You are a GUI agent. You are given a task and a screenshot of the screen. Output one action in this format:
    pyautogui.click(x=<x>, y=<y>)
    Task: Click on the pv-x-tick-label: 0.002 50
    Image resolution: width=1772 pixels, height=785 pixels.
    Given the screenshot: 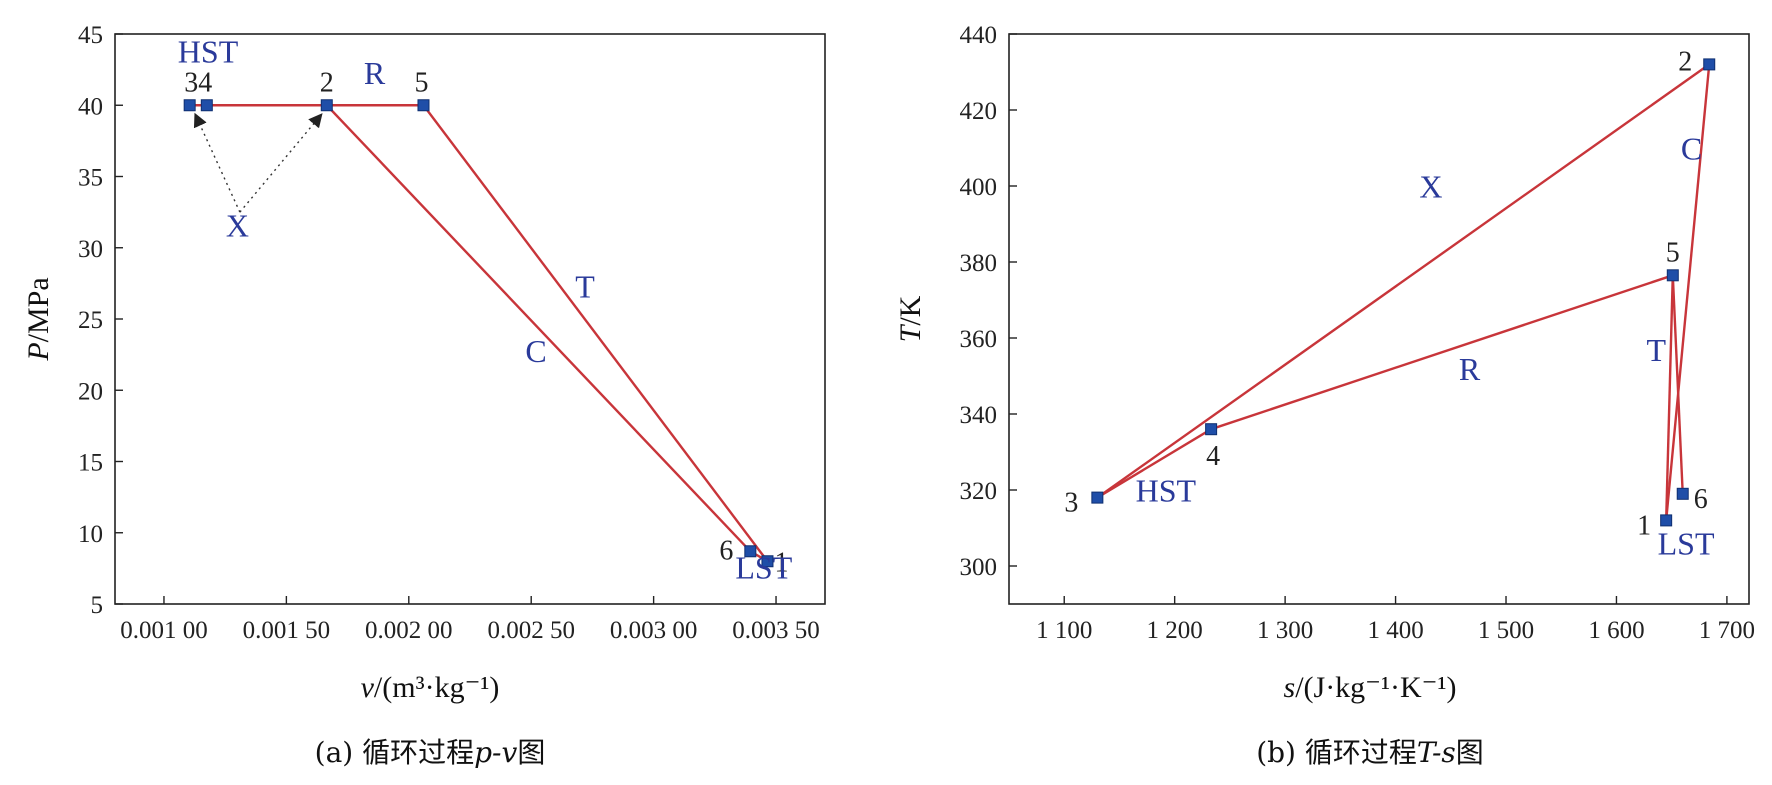 What is the action you would take?
    pyautogui.click(x=531, y=630)
    